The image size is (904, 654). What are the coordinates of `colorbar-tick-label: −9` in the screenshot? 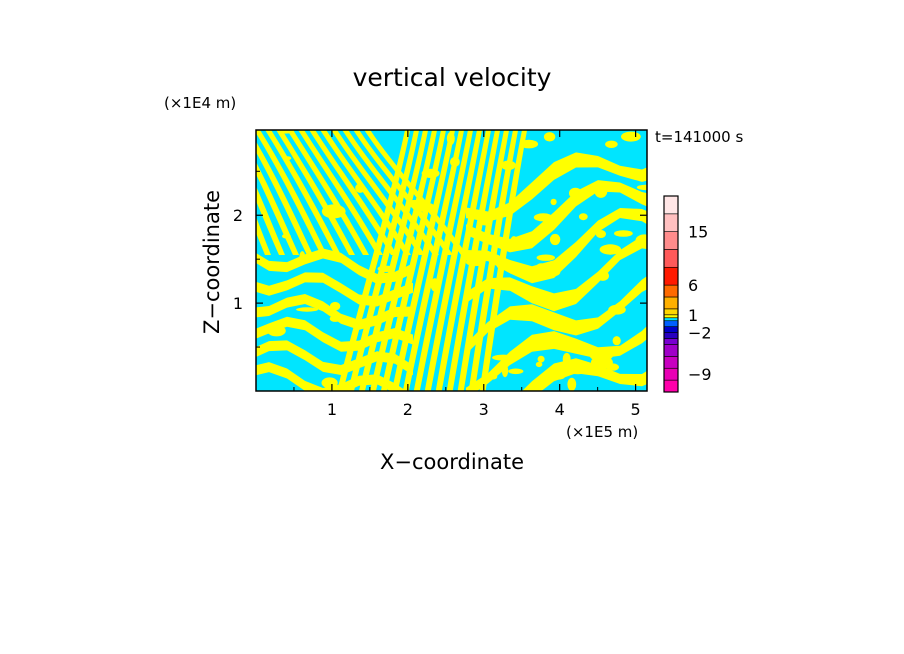 It's located at (700, 374).